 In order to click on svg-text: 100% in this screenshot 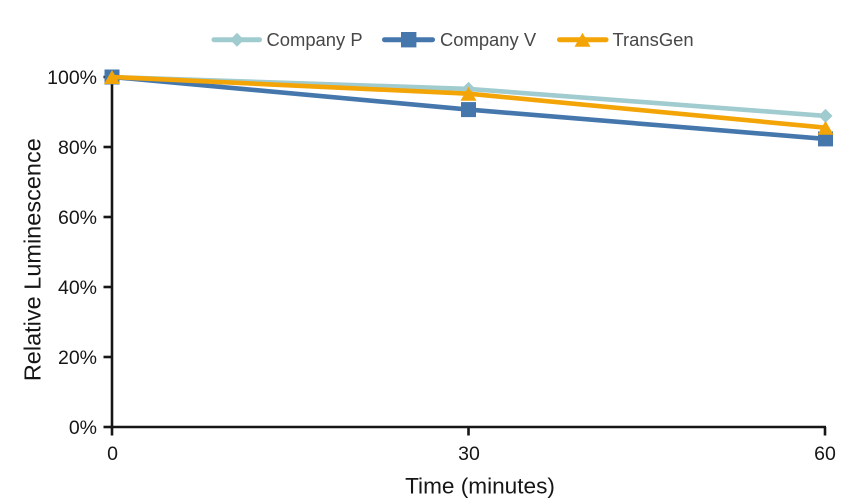, I will do `click(72, 78)`.